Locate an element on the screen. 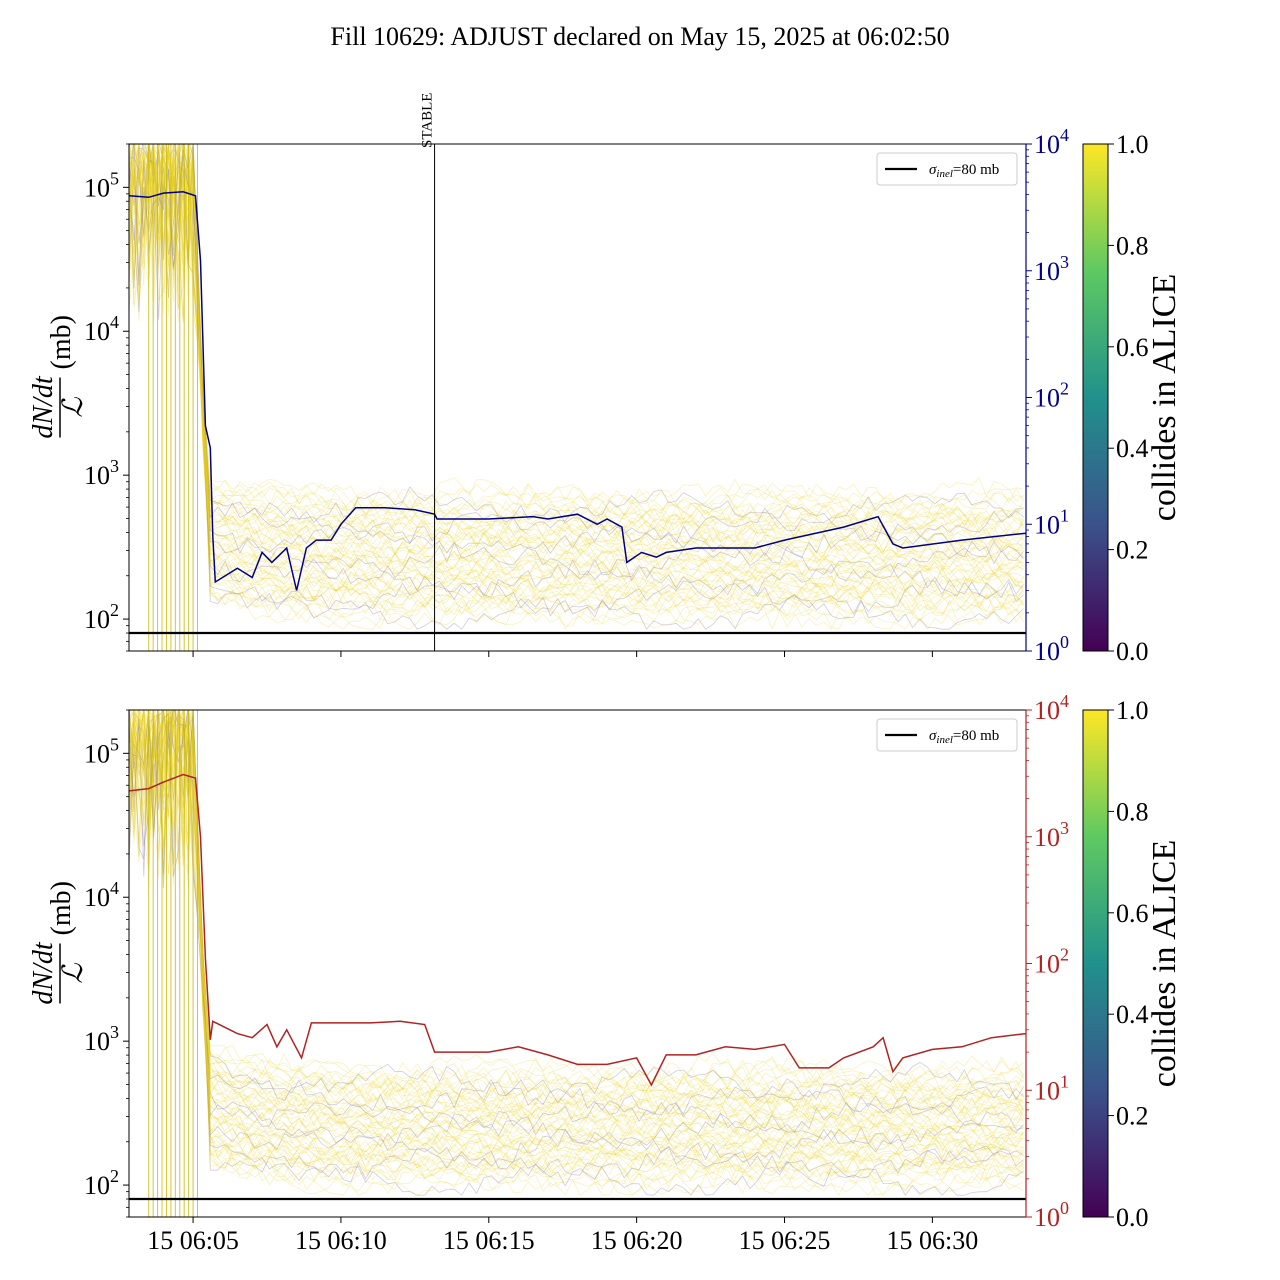 Image resolution: width=1280 pixels, height=1280 pixels. y2-tick-label: 10¹ is located at coordinates (1051, 522).